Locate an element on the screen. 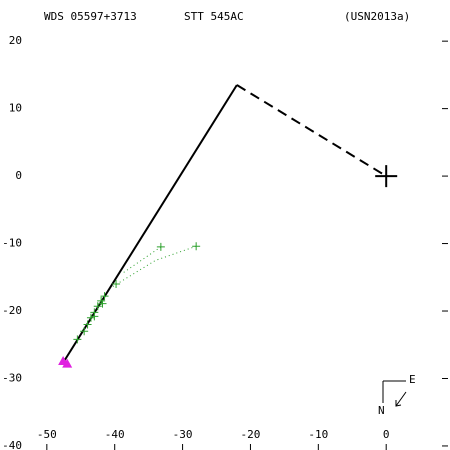  y-tick-label: 20 is located at coordinates (15, 40).